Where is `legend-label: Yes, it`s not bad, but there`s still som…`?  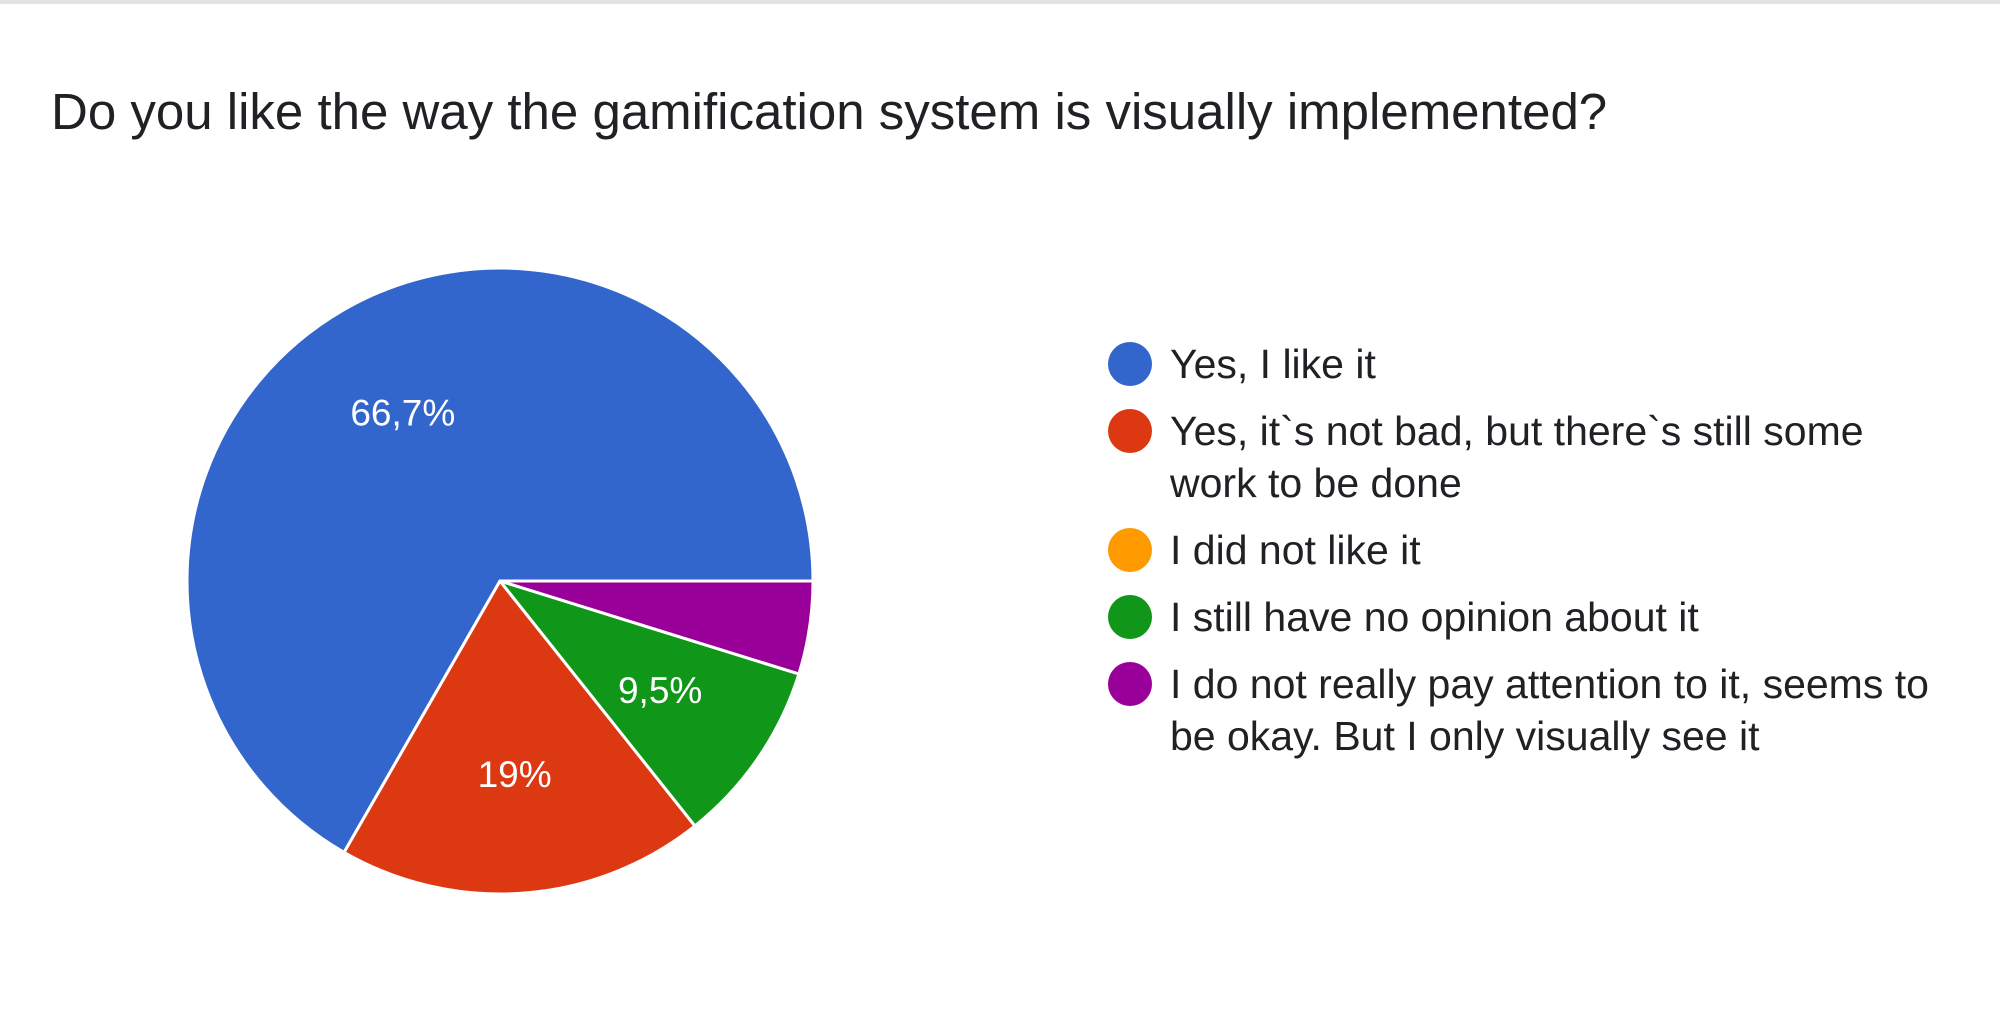 legend-label: Yes, it`s not bad, but there`s still som… is located at coordinates (1517, 457).